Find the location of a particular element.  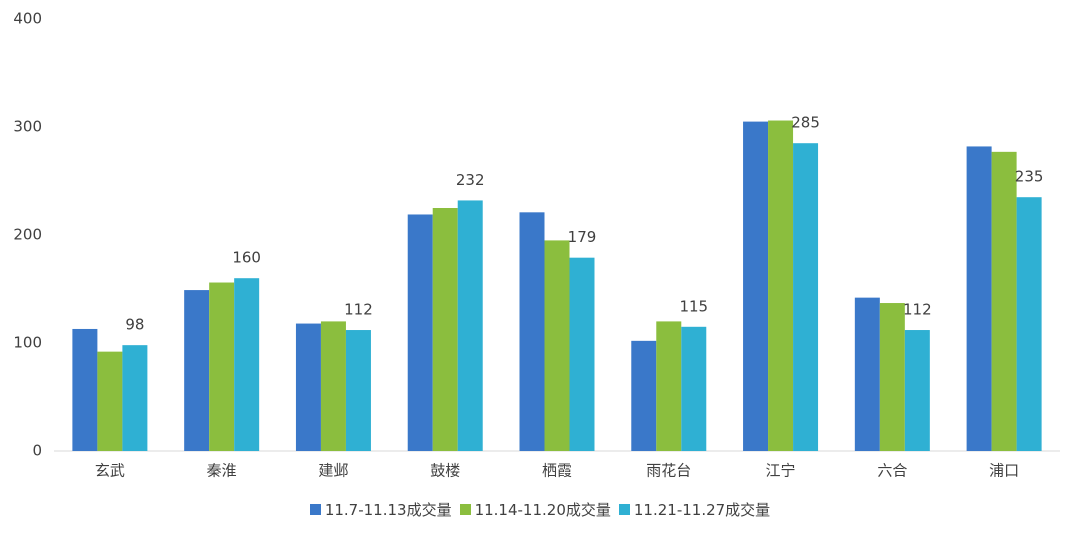

legend-label: 11.21-11.27成交量 is located at coordinates (702, 510).